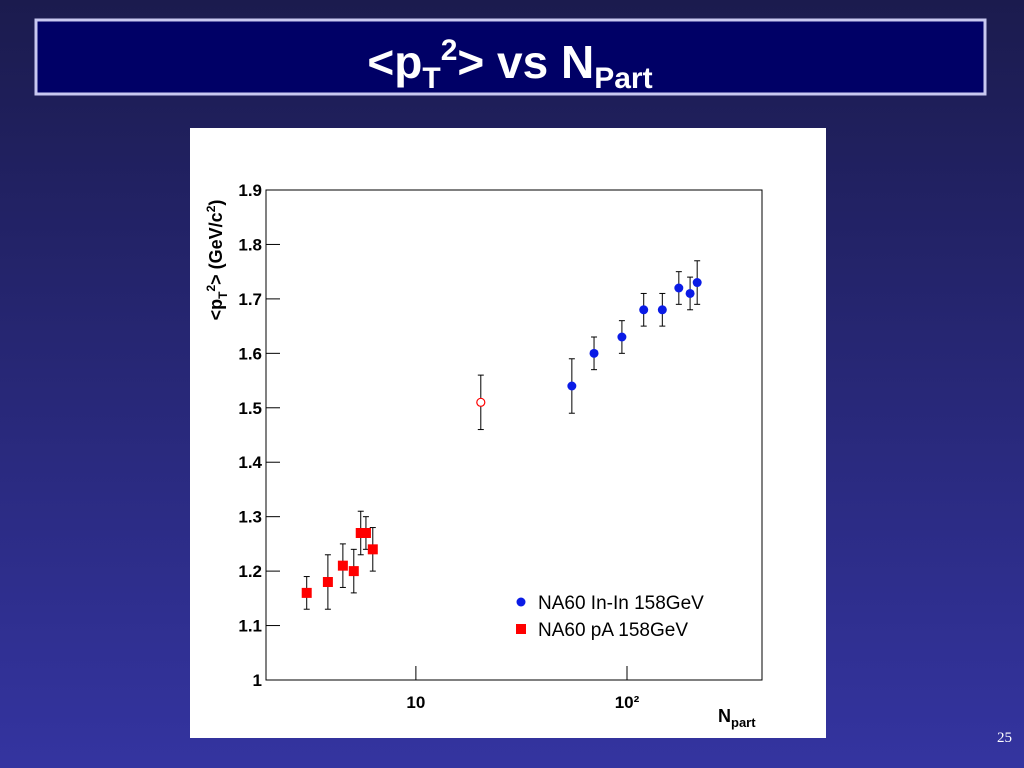 This screenshot has width=1024, height=768. Describe the element at coordinates (250, 244) in the screenshot. I see `y-tick-label: 1.8` at that location.